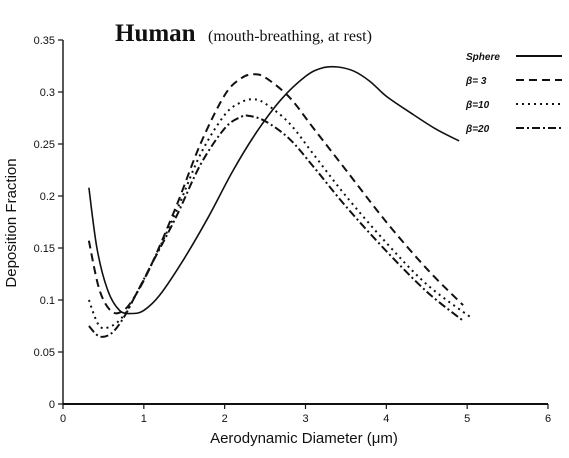 This screenshot has width=569, height=458. Describe the element at coordinates (52, 405) in the screenshot. I see `y-tick-label: 0` at that location.